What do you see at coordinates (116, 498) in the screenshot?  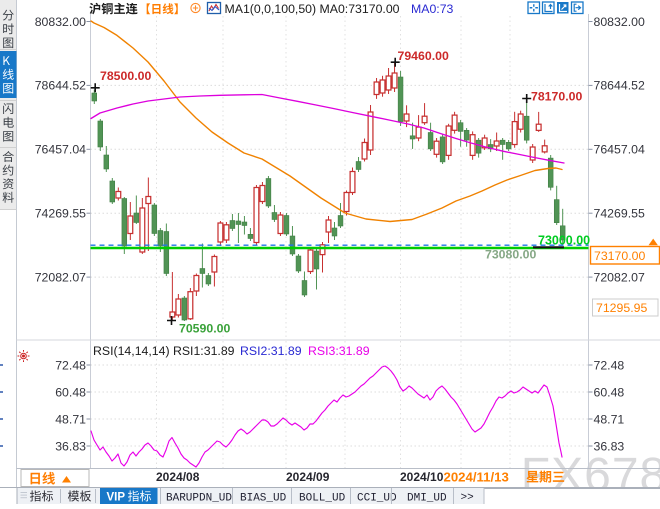 I see `svg-text: VIP` at bounding box center [116, 498].